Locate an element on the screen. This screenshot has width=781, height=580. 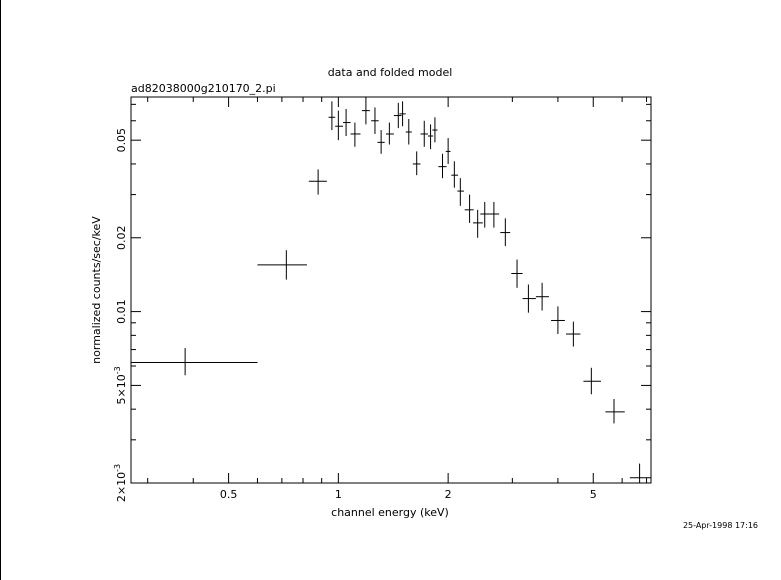
y-tick-label: 0.05 is located at coordinates (121, 140).